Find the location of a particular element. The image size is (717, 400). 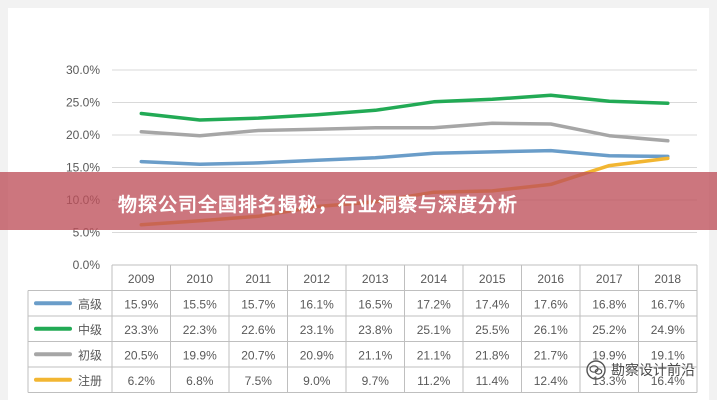

data-label: 23.1% is located at coordinates (317, 330).